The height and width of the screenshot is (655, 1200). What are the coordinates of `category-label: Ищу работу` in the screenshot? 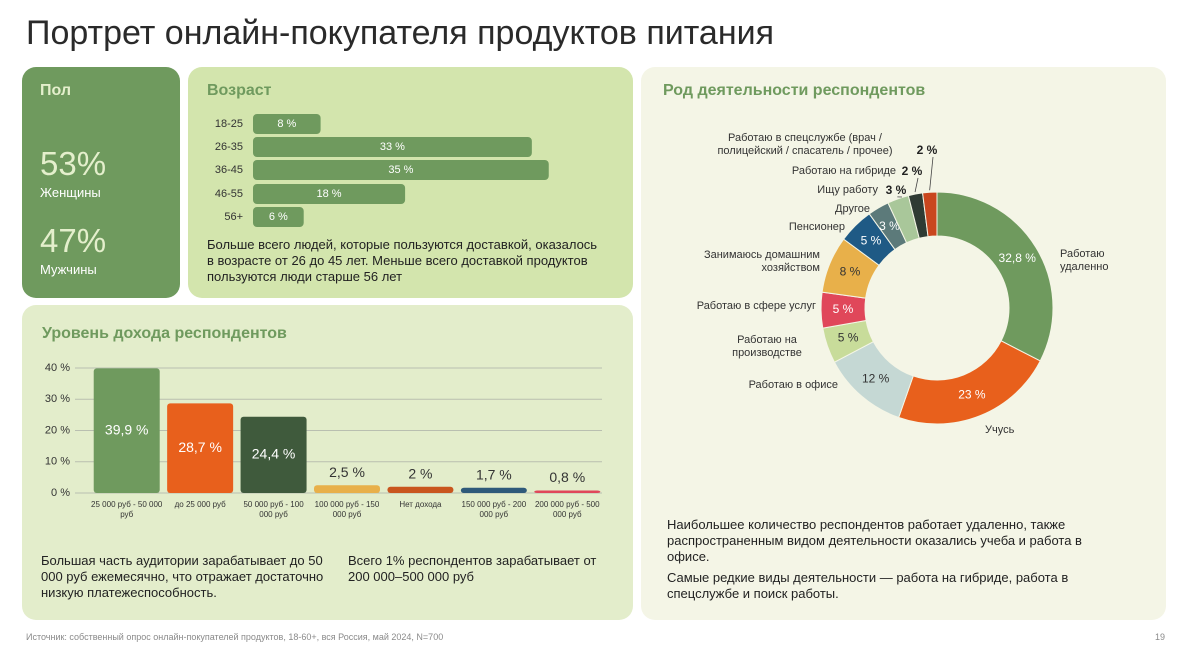 It's located at (847, 190).